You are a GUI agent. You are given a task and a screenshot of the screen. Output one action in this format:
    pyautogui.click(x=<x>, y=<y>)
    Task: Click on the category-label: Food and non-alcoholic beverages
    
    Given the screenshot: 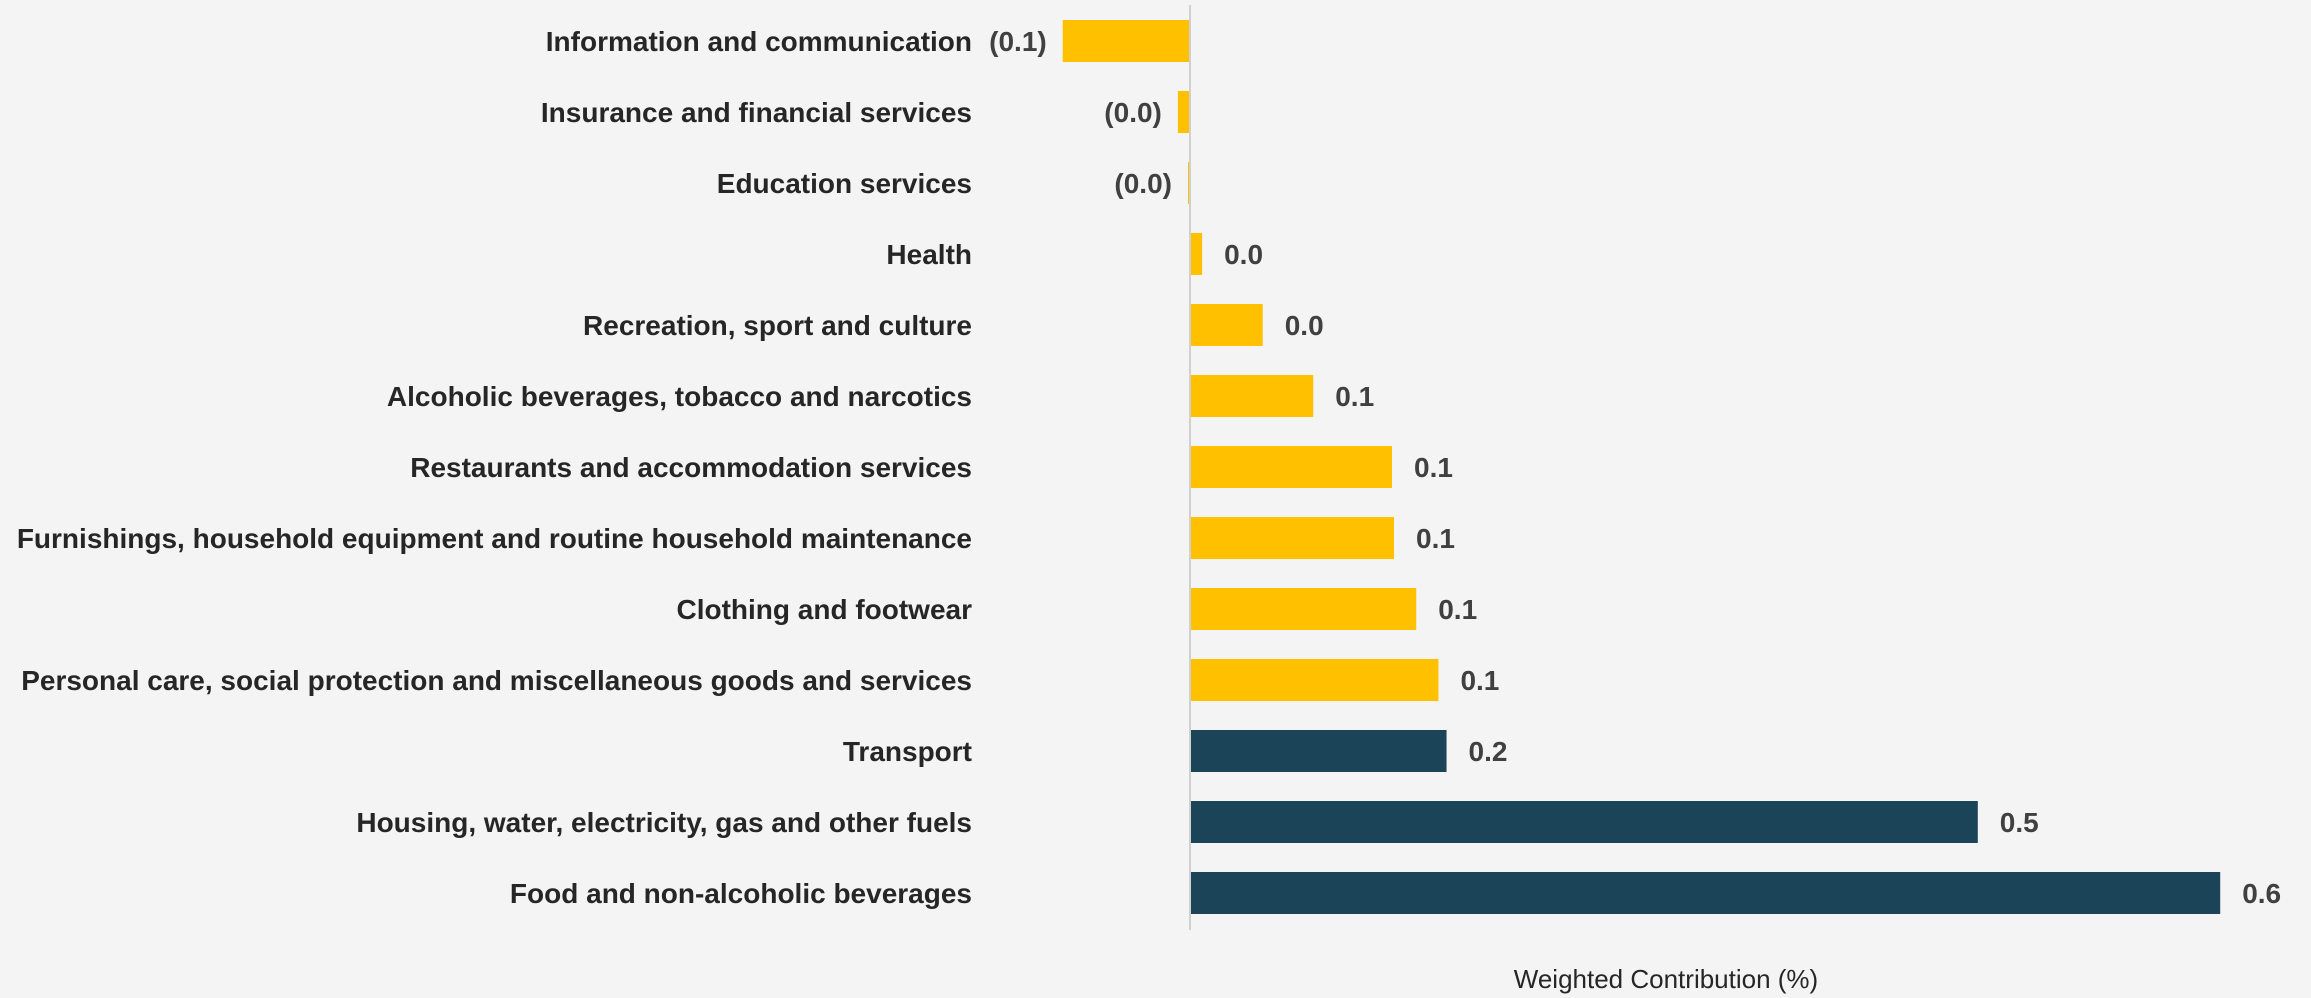 What is the action you would take?
    pyautogui.click(x=741, y=893)
    